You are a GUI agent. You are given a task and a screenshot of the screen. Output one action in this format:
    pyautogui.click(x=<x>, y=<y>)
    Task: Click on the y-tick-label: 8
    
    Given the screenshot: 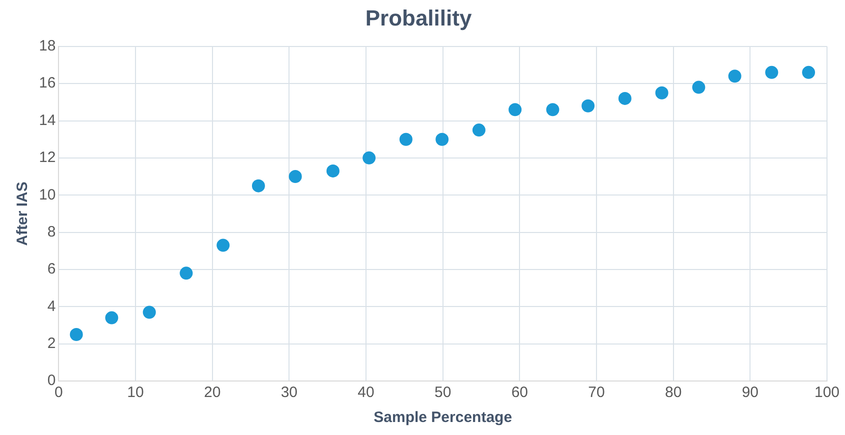 What is the action you would take?
    pyautogui.click(x=51, y=231)
    